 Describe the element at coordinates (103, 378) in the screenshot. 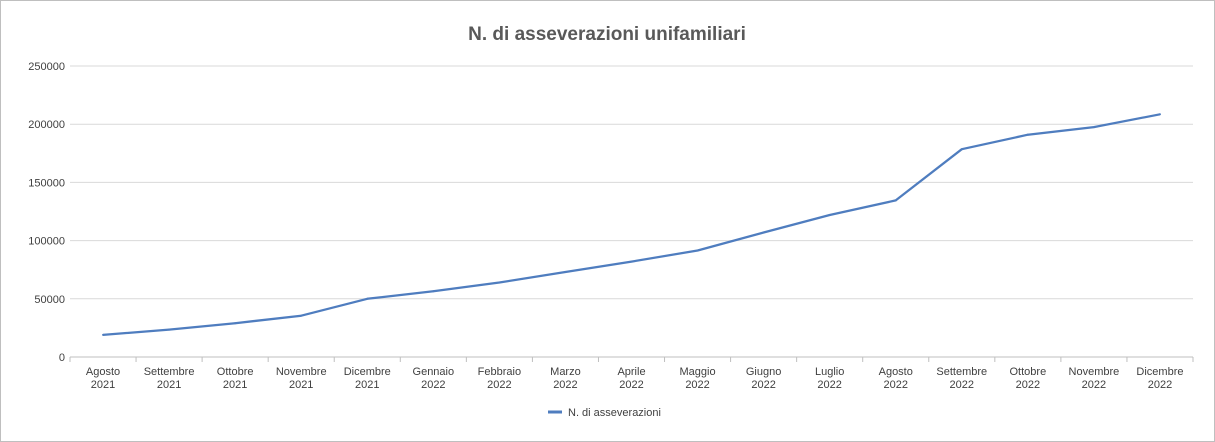

I see `x-tick-label: Agosto 2021` at that location.